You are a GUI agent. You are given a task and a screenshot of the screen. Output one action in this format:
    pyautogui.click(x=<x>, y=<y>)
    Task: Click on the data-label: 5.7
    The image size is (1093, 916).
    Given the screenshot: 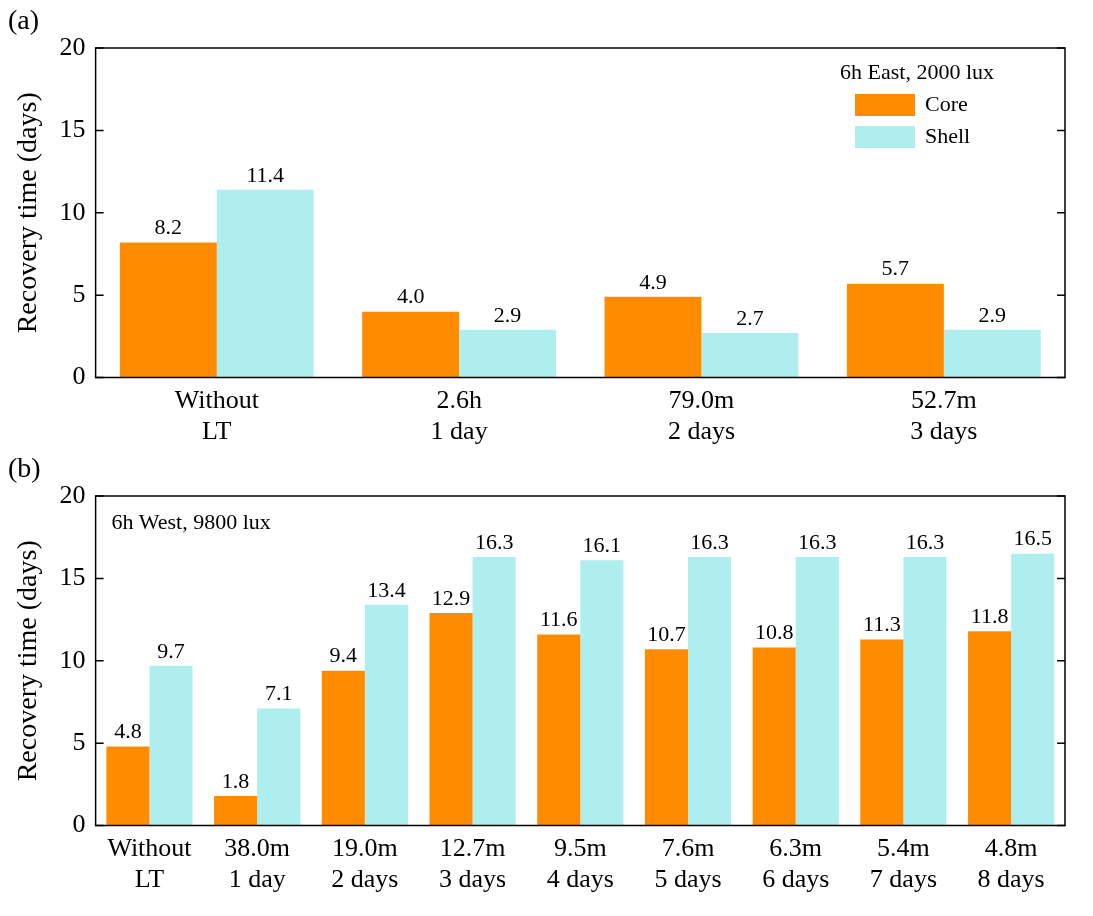 What is the action you would take?
    pyautogui.click(x=895, y=268)
    